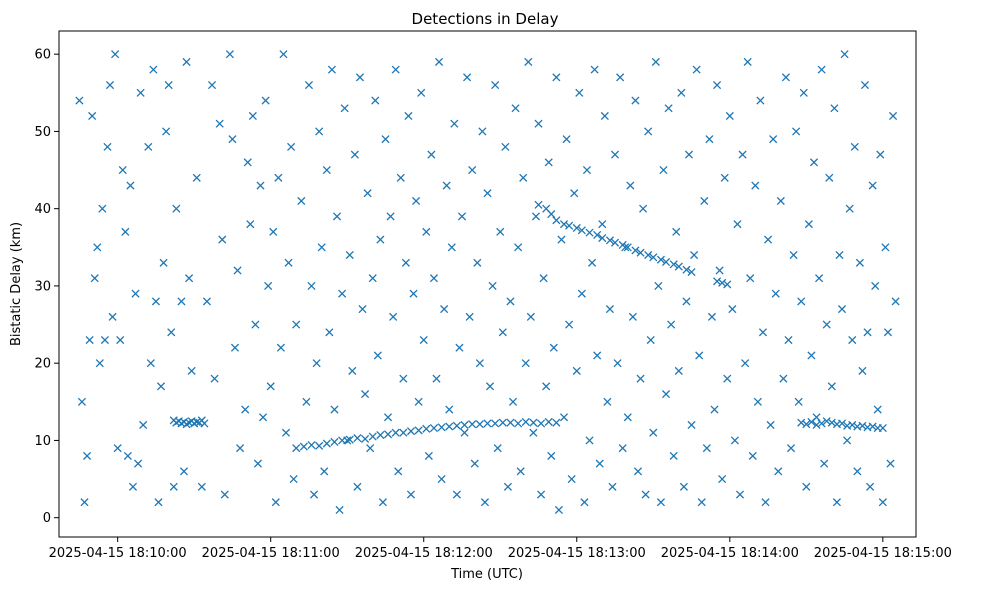  What do you see at coordinates (42, 55) in the screenshot?
I see `y-tick-label: 60` at bounding box center [42, 55].